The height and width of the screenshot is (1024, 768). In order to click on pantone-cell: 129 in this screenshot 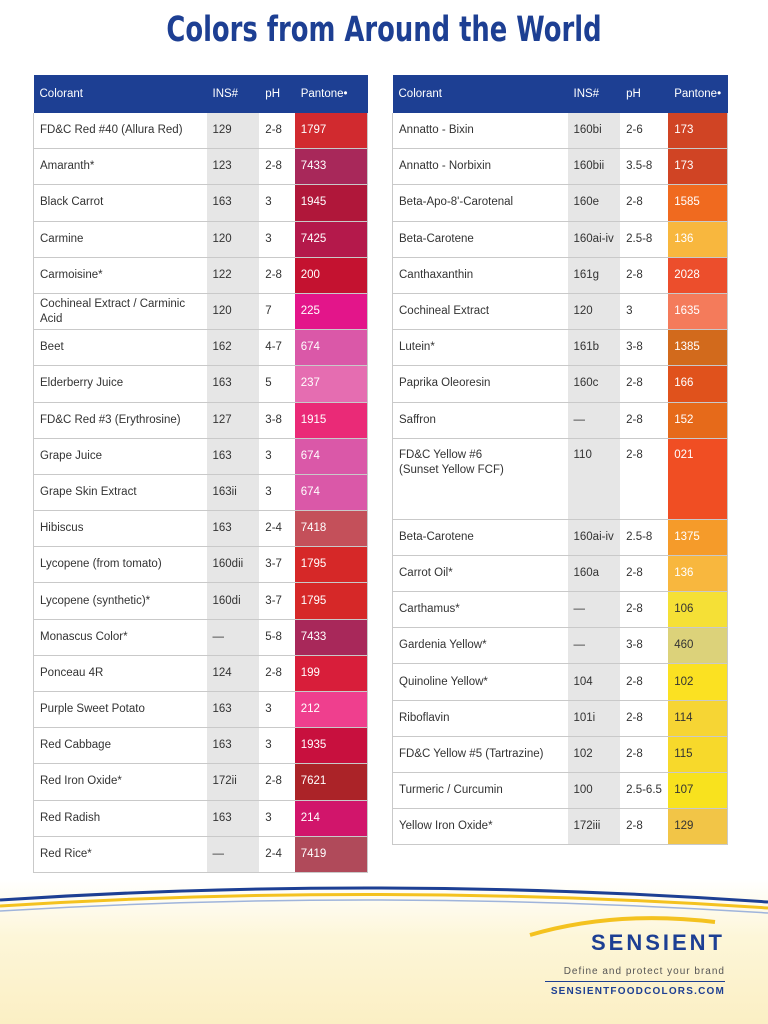, I will do `click(698, 827)`.